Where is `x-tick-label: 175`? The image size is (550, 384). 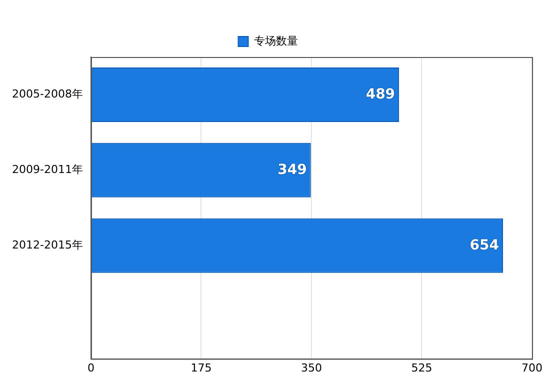 x-tick-label: 175 is located at coordinates (201, 367).